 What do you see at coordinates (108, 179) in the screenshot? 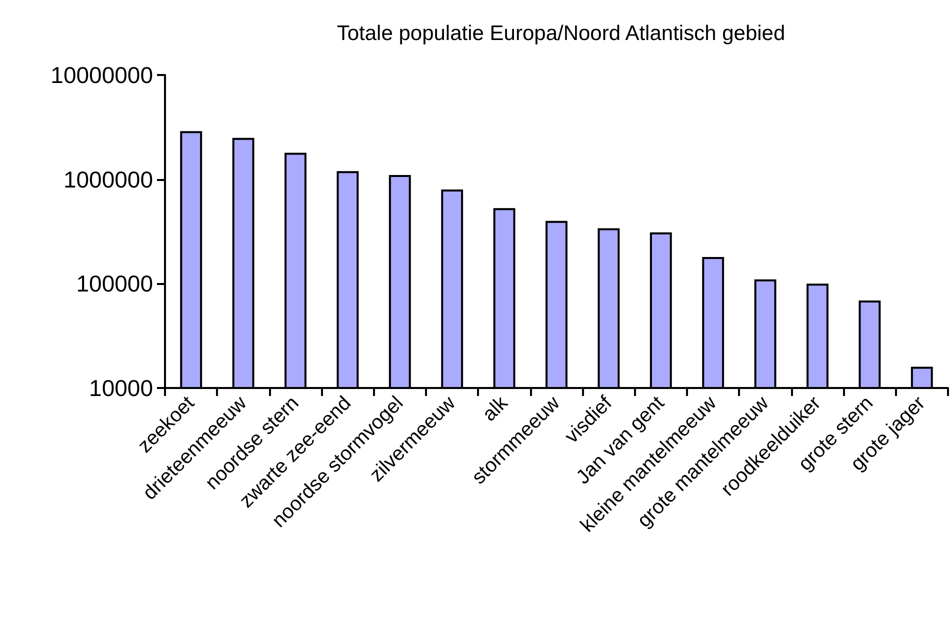
I see `y-tick-label: 1000000` at bounding box center [108, 179].